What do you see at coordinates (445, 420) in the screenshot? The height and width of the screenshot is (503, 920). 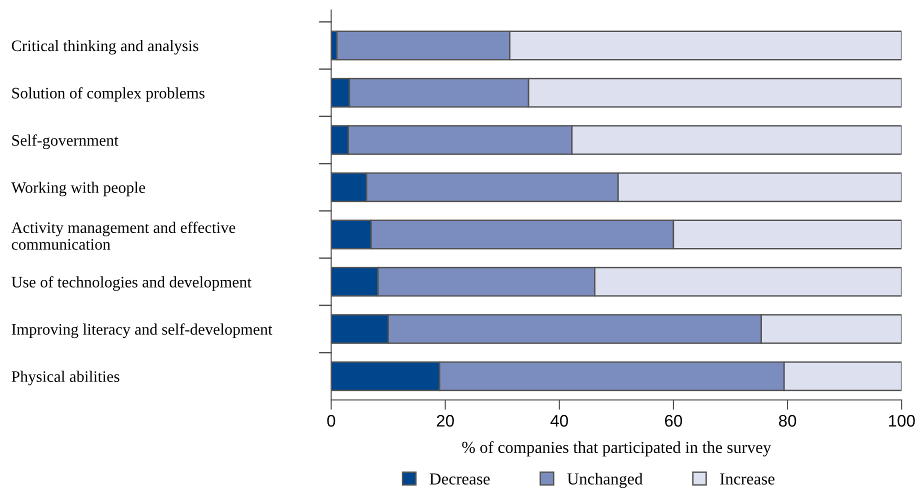 I see `x-tick-label: 20` at bounding box center [445, 420].